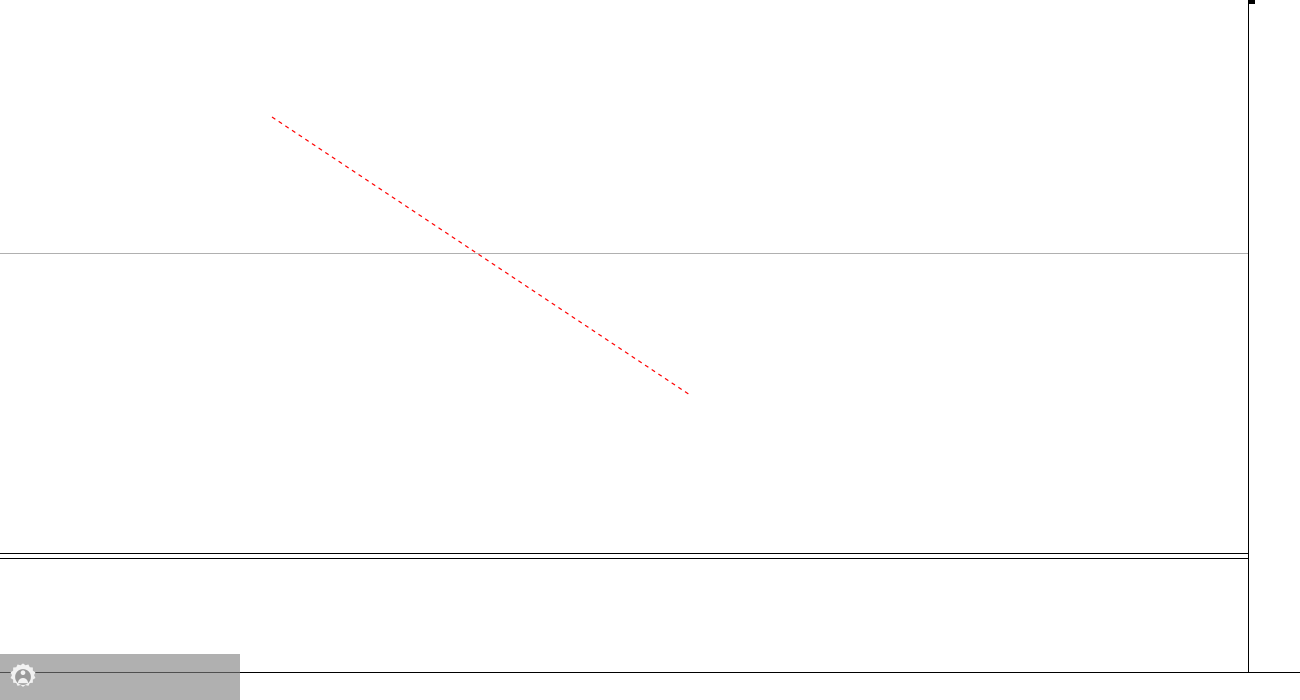  I want to click on gear-person-icon, so click(23, 677).